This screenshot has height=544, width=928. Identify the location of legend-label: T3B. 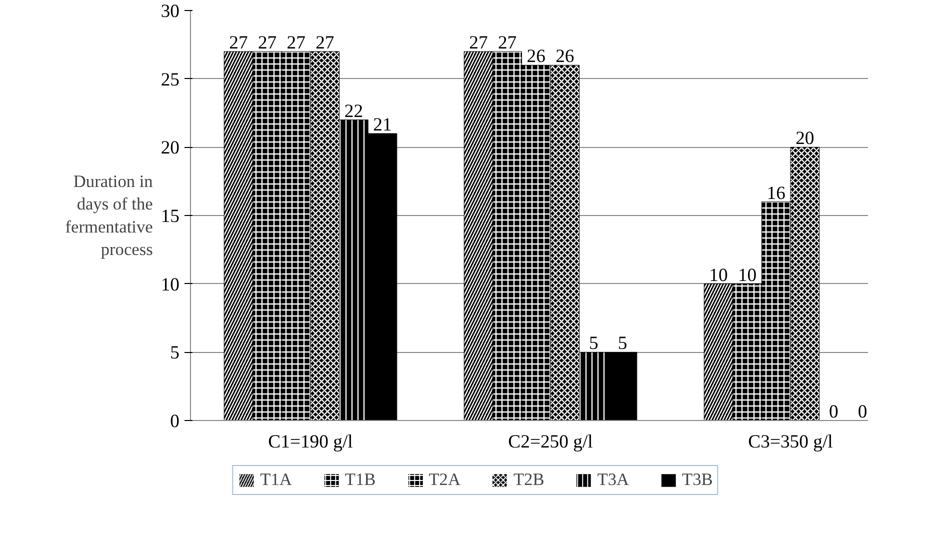
(697, 480).